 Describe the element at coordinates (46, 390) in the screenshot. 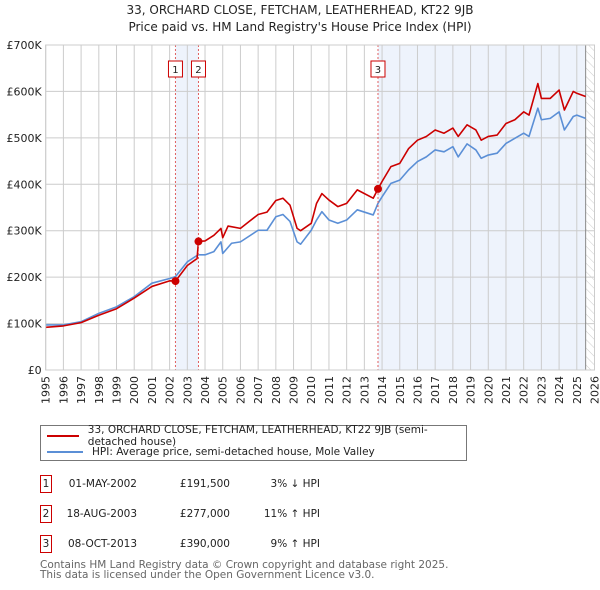

I see `x-tick-label: 1995` at that location.